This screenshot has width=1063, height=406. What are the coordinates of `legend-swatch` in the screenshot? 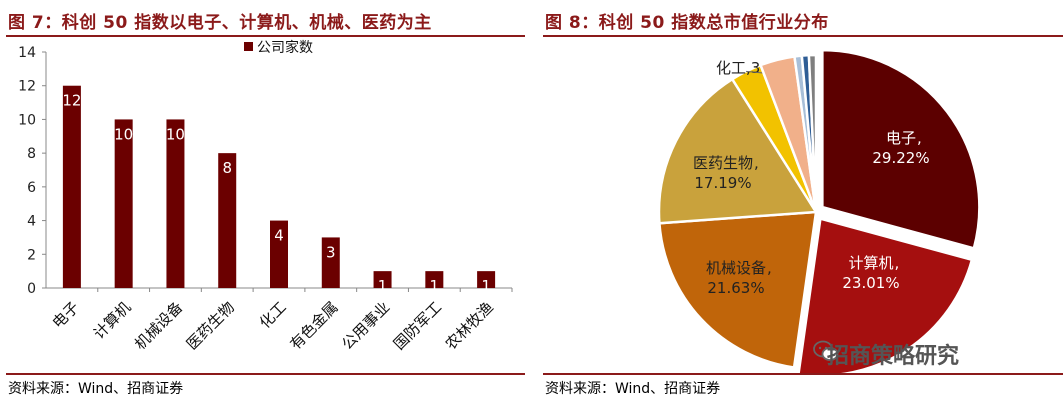 It's located at (248, 46).